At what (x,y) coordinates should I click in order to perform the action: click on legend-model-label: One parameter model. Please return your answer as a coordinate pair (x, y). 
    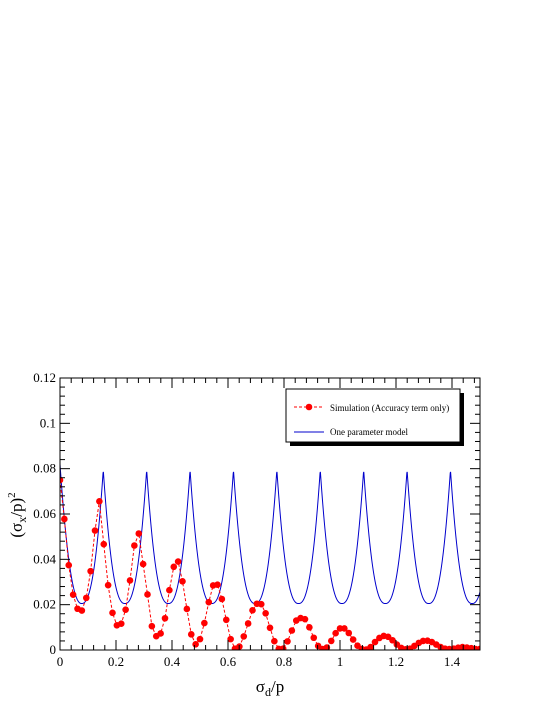
    Looking at the image, I should click on (369, 432).